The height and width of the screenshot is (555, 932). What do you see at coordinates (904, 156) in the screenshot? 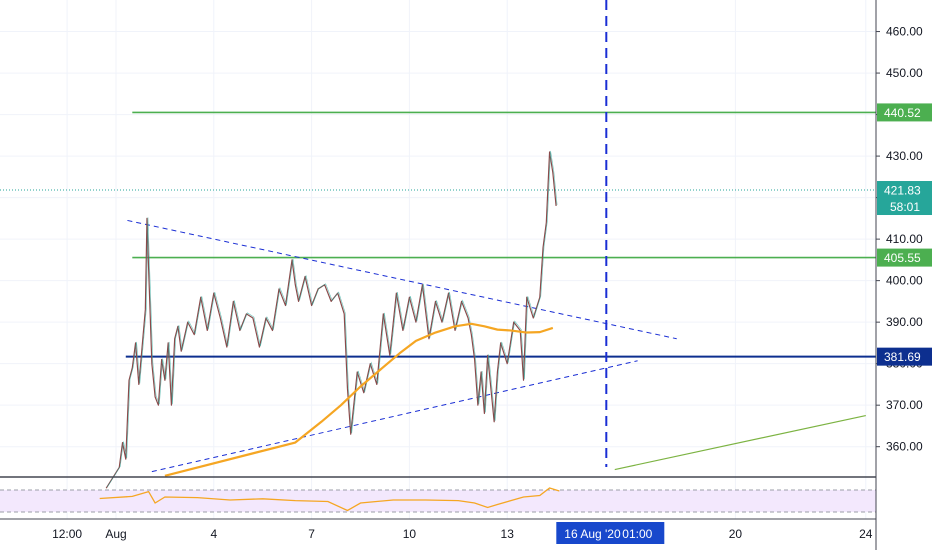
I see `y-tick-label: 430.00` at bounding box center [904, 156].